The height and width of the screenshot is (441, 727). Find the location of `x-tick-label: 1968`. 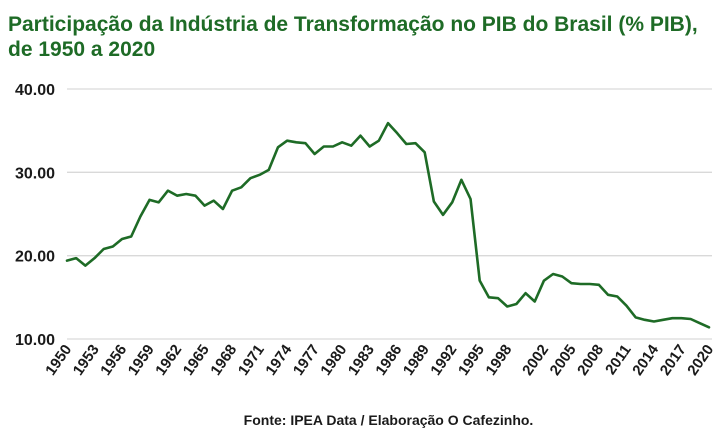

x-tick-label: 1968 is located at coordinates (223, 360).